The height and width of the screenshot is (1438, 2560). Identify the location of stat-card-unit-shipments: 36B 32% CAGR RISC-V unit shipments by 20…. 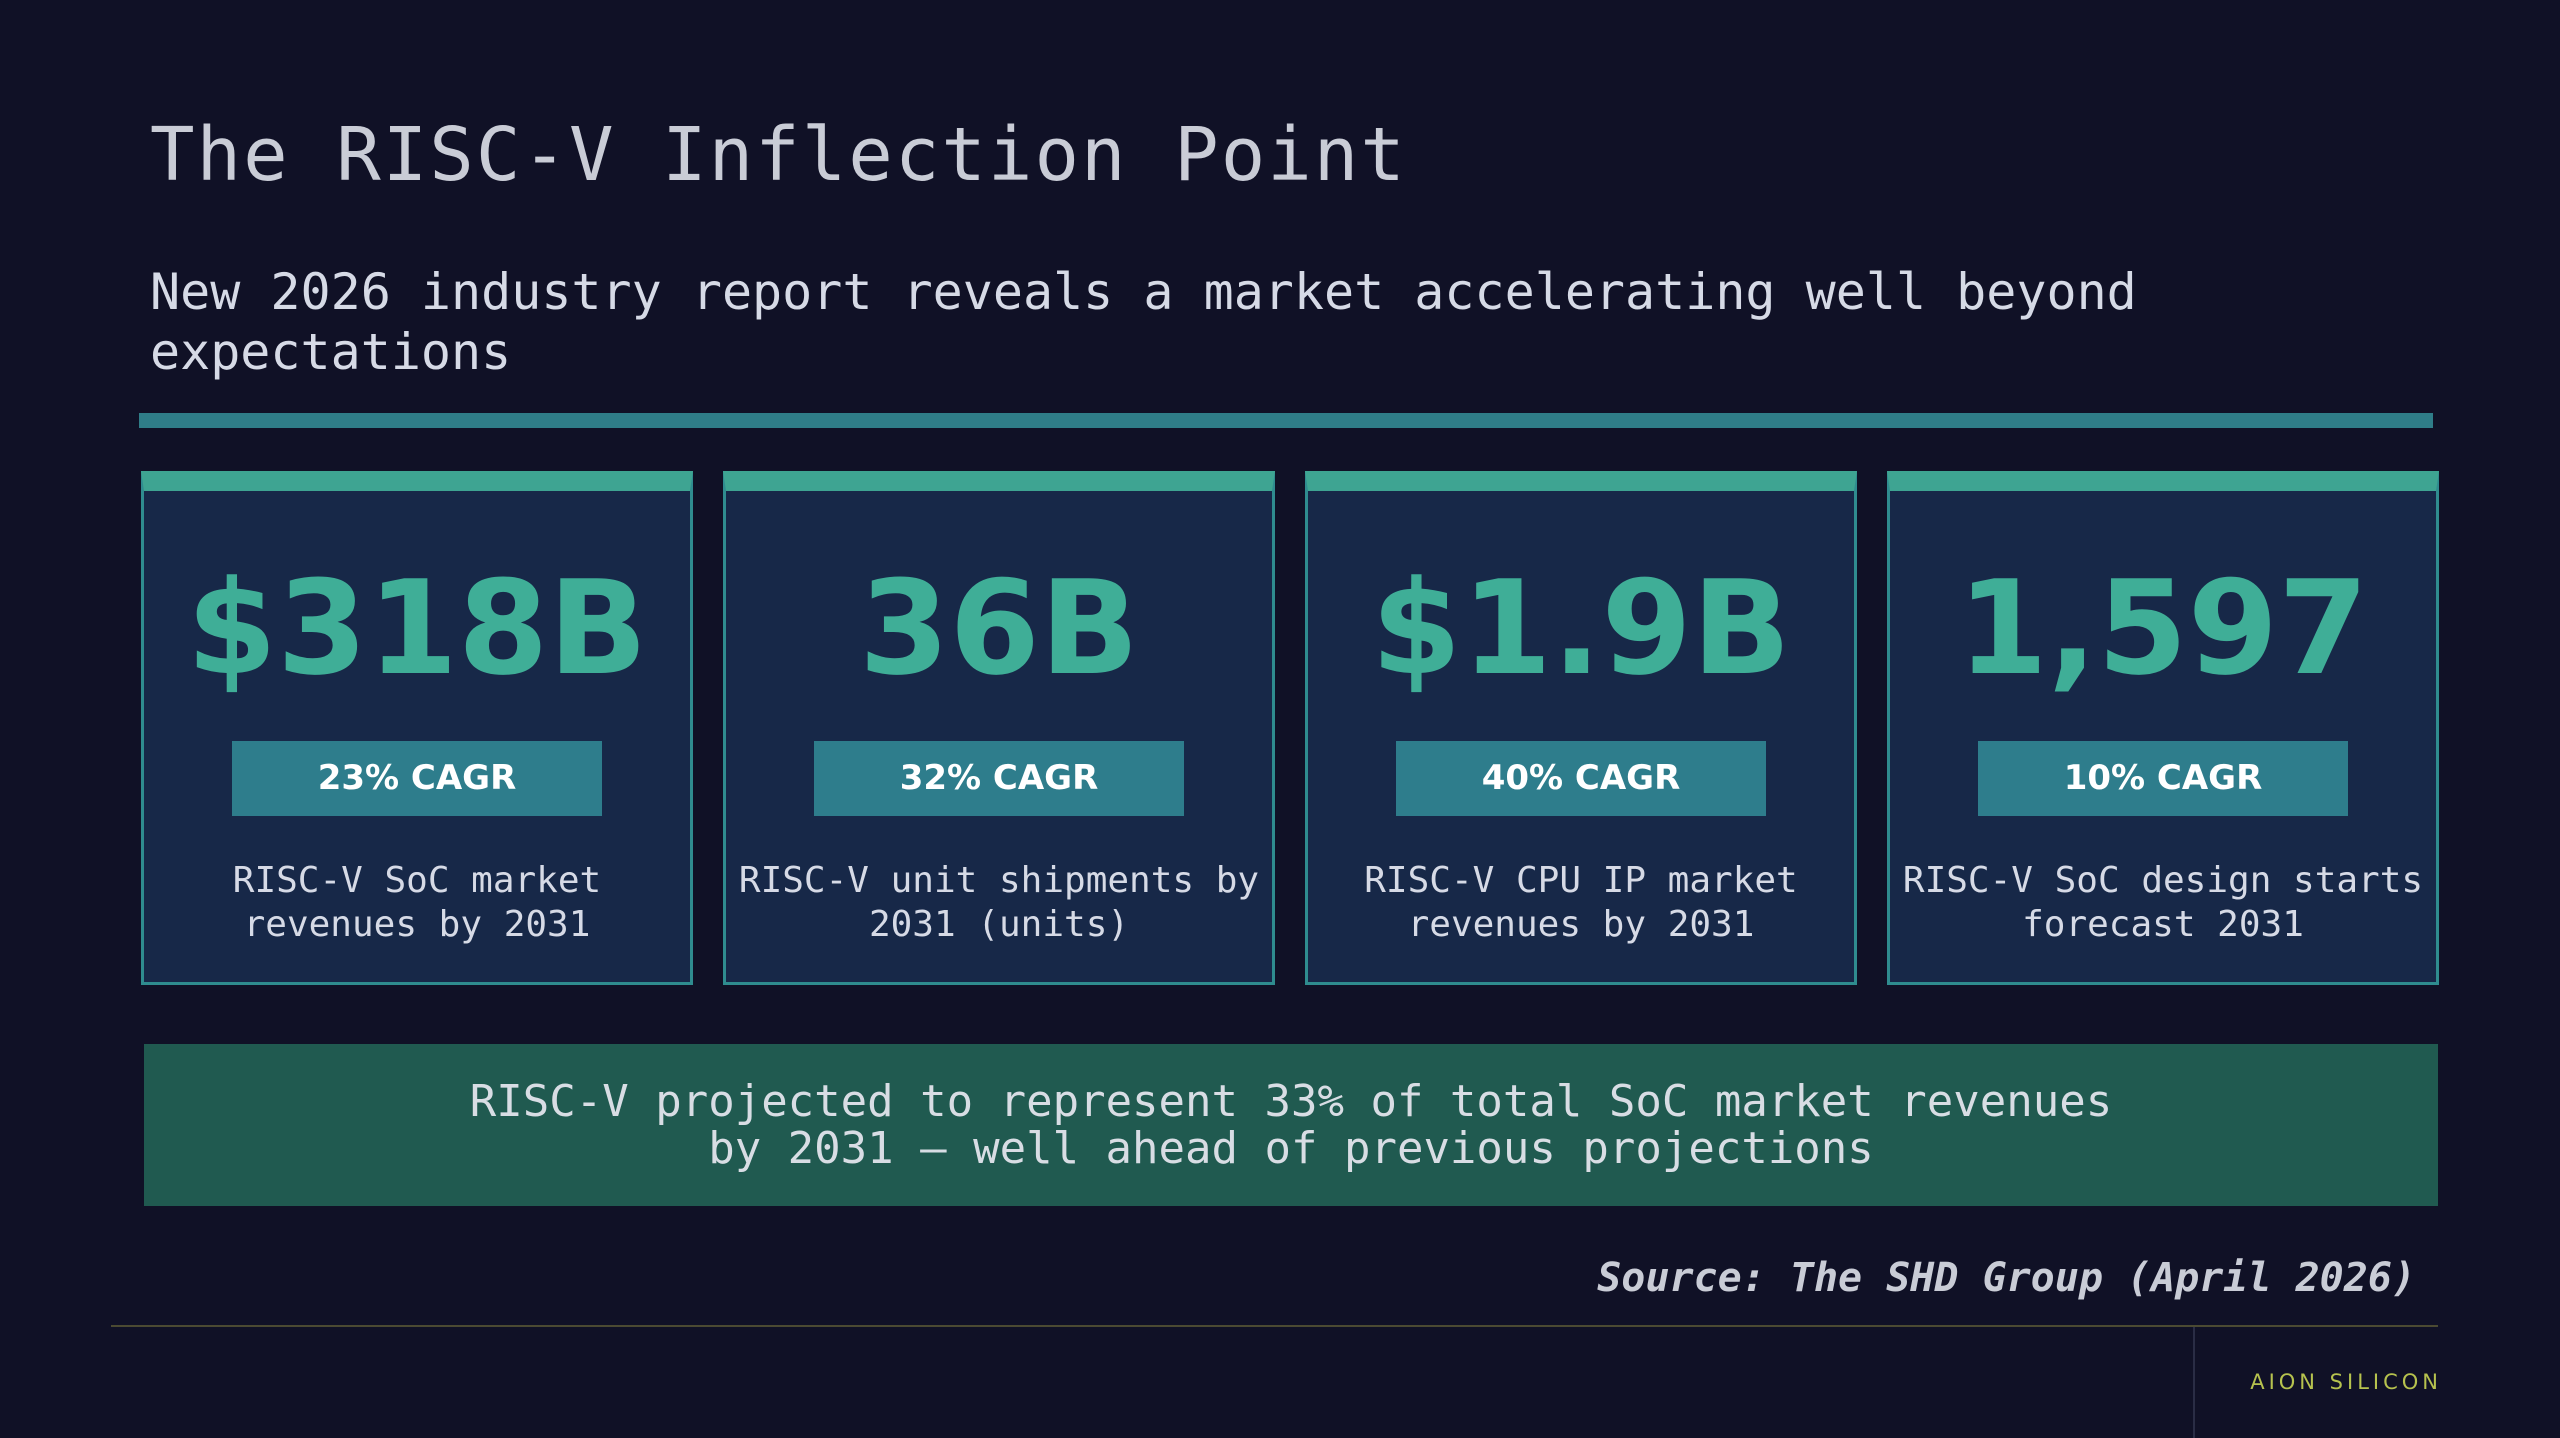
(999, 728).